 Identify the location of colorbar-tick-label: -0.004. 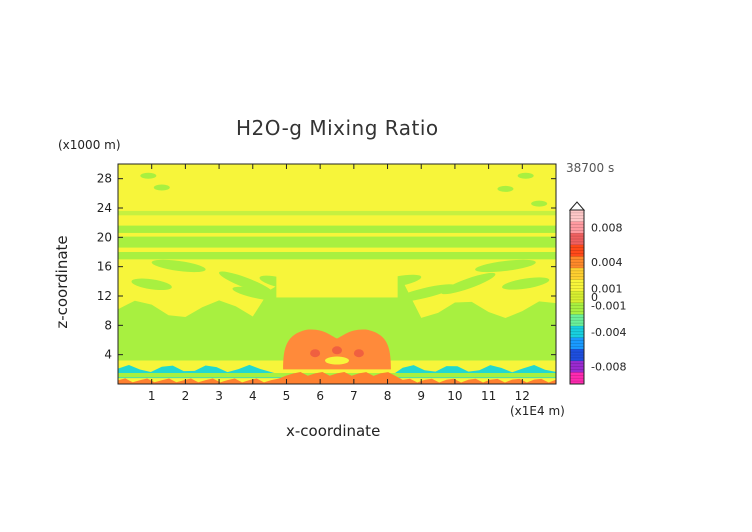
(608, 332).